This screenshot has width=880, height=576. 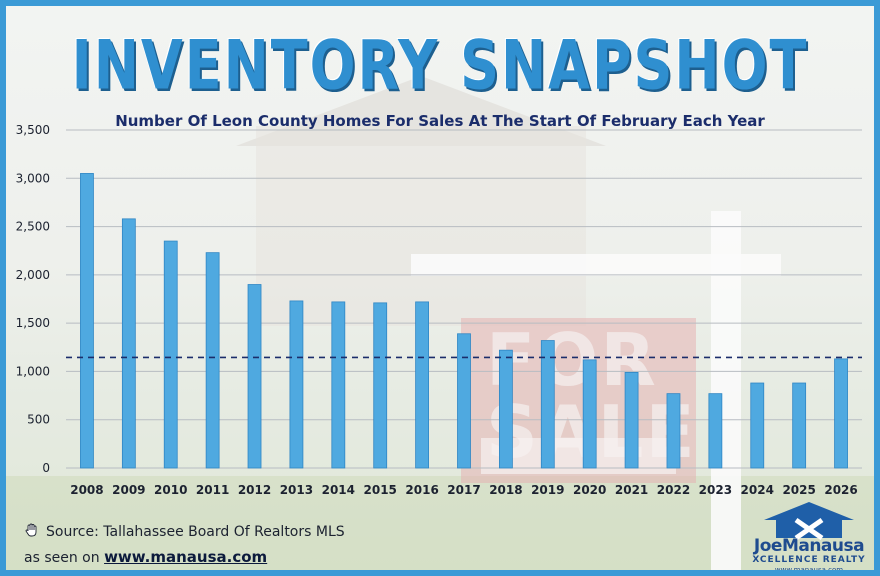 What do you see at coordinates (547, 404) in the screenshot?
I see `bar-2019` at bounding box center [547, 404].